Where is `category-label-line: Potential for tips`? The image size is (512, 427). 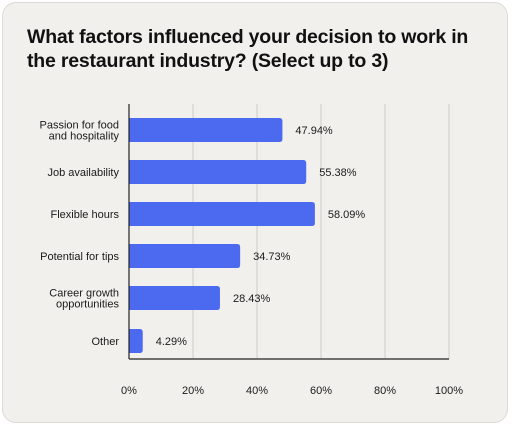 category-label-line: Potential for tips is located at coordinates (79, 257).